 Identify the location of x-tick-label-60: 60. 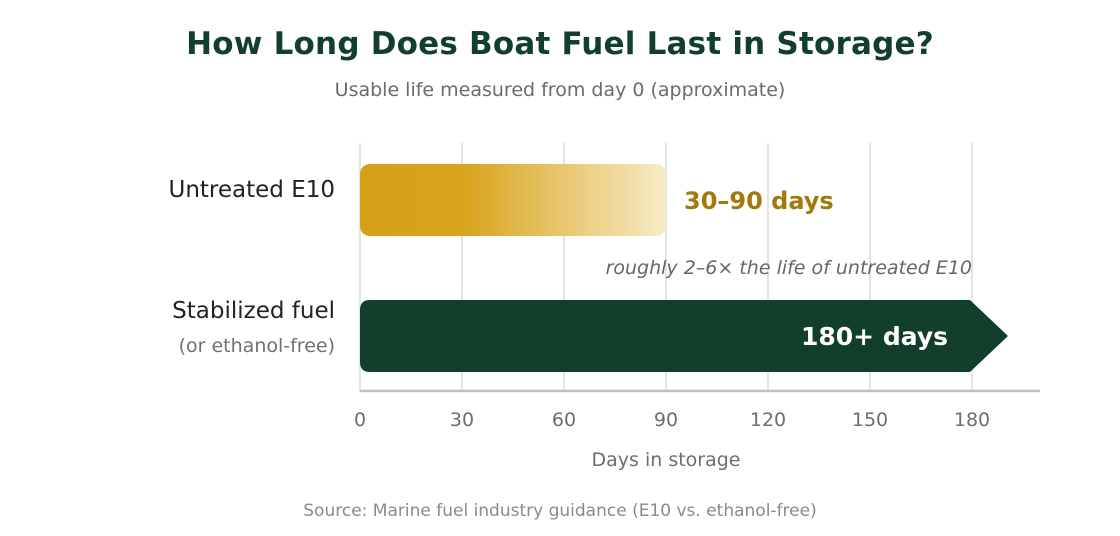
(564, 420).